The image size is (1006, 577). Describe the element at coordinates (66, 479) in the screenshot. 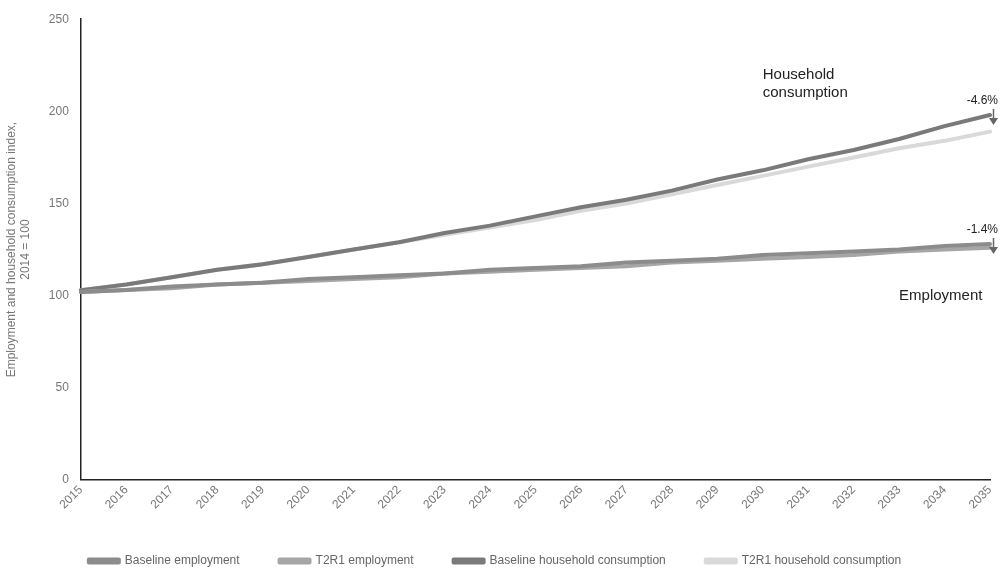

I see `y-tick-label: 0` at that location.